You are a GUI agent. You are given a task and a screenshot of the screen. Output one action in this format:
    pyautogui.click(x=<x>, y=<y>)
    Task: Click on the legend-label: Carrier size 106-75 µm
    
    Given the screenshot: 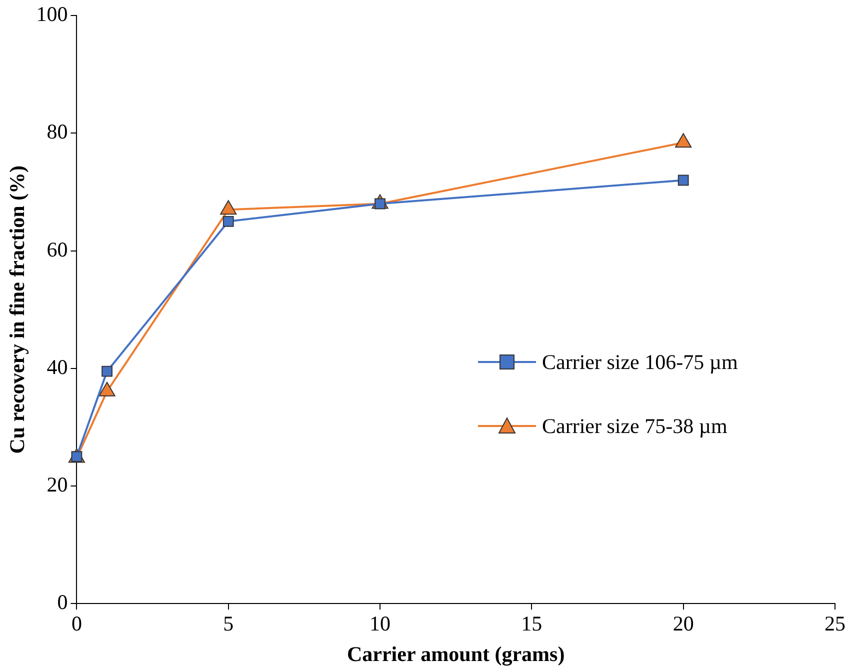 What is the action you would take?
    pyautogui.click(x=640, y=362)
    